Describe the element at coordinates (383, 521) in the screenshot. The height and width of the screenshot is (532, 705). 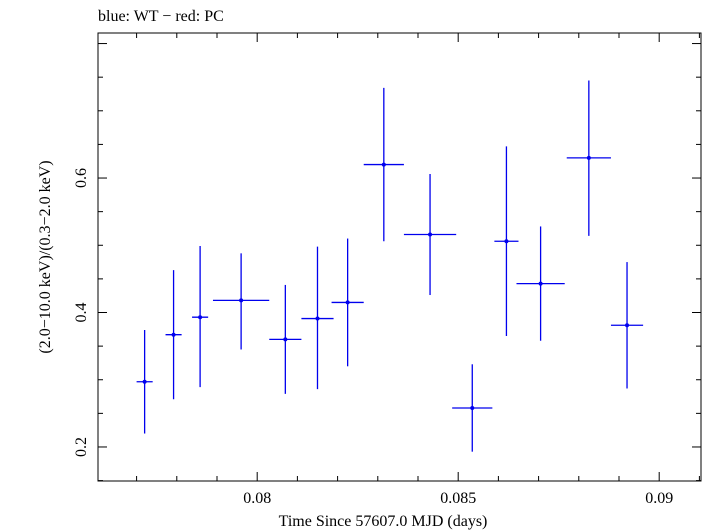
I see `x-axis-label: Time Since 57607.0 MJD (days)` at that location.